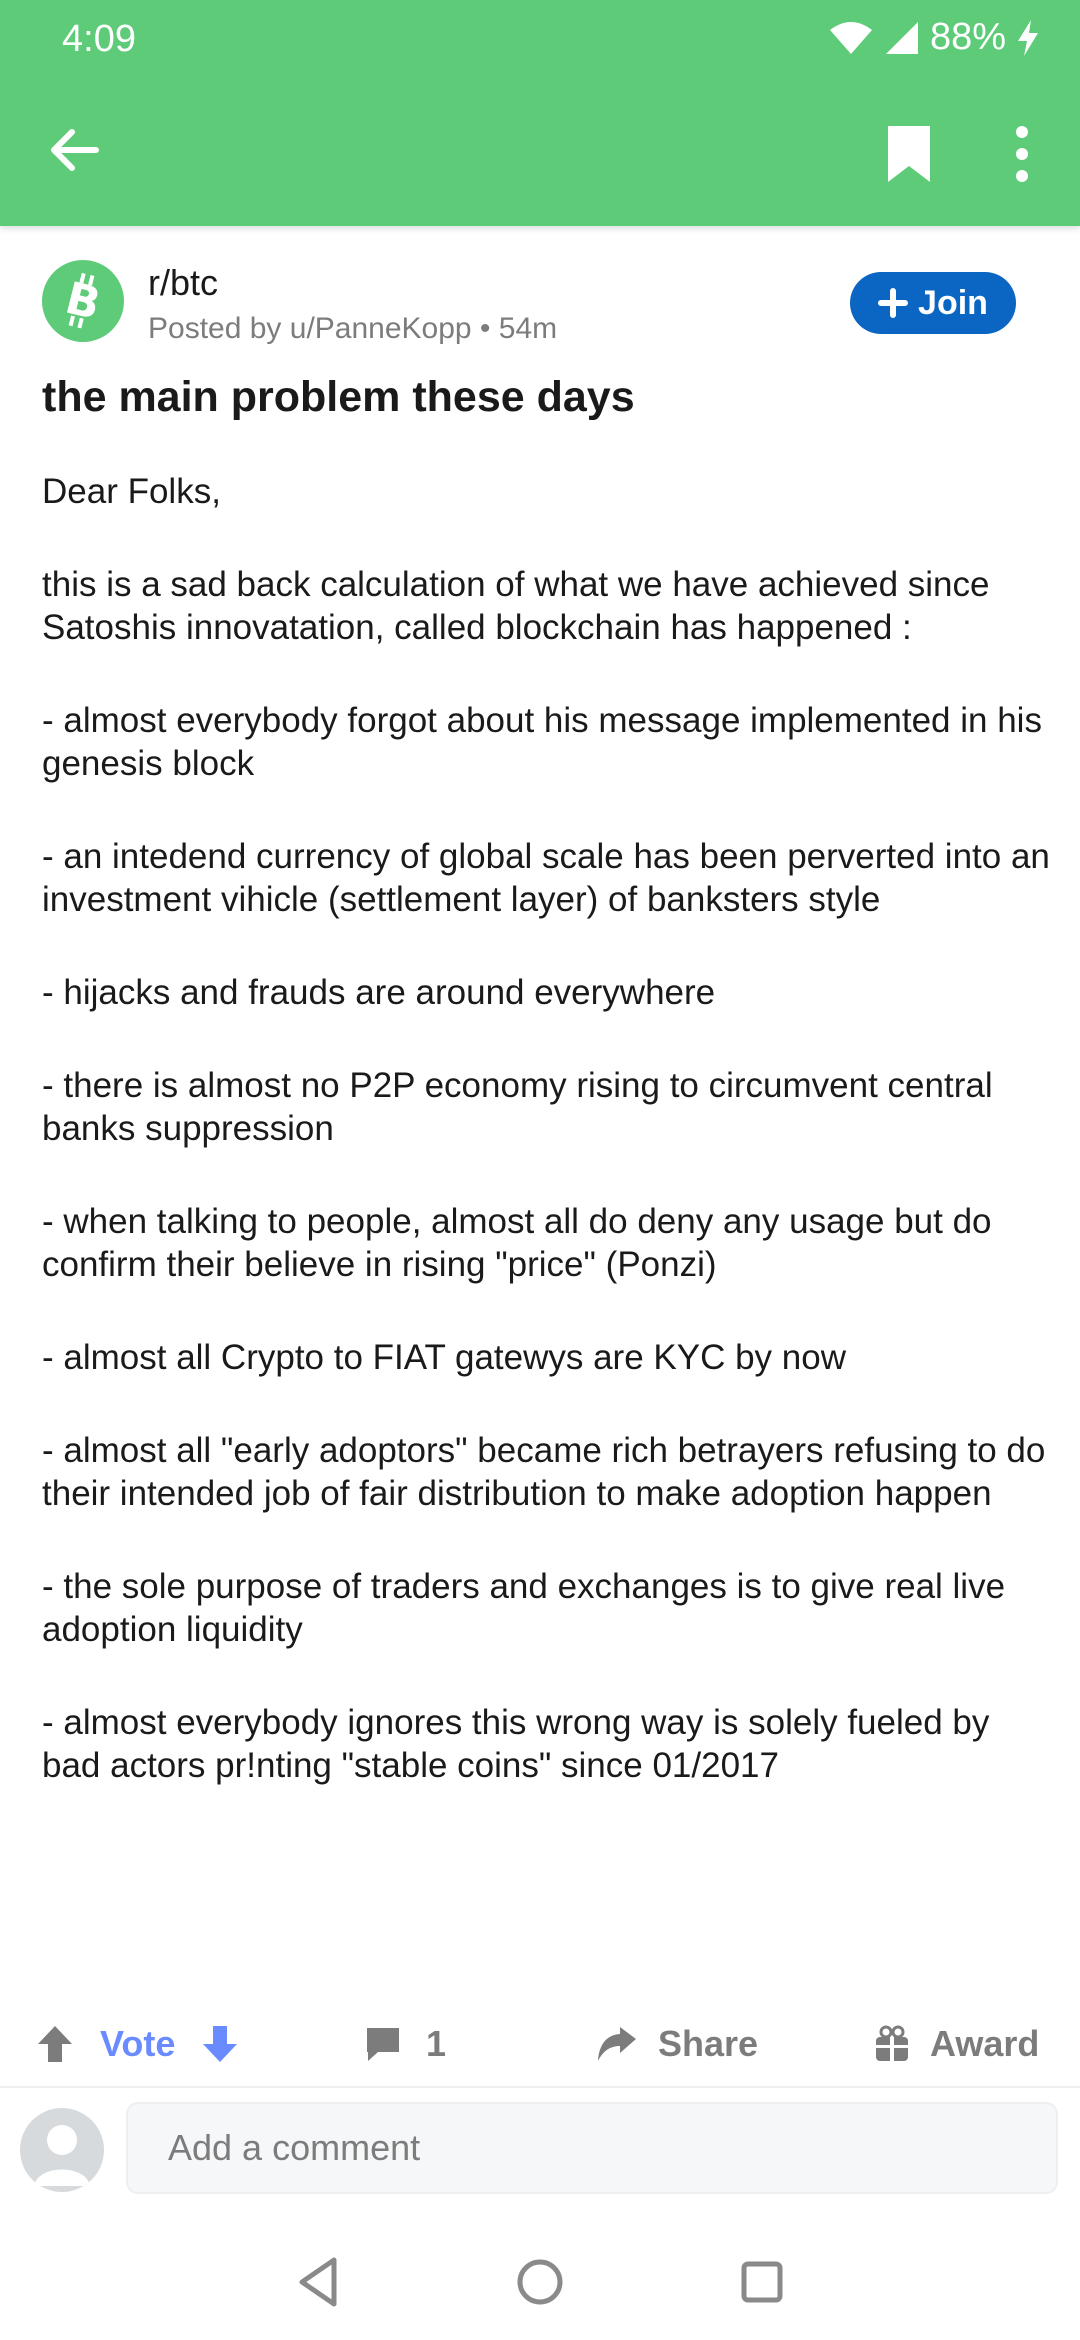 The width and height of the screenshot is (1080, 2340). Describe the element at coordinates (220, 2044) in the screenshot. I see `downvote-icon` at that location.